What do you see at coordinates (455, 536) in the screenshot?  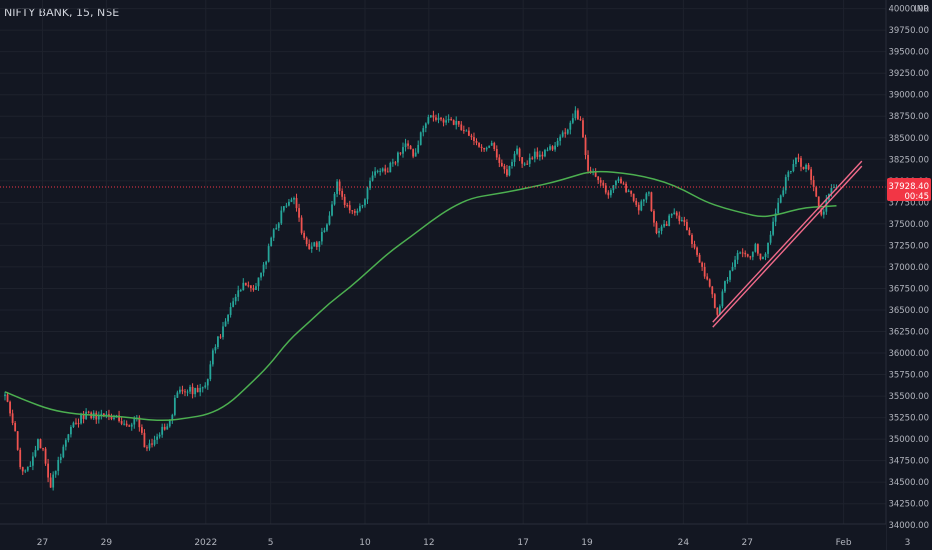 I see `time-axis: 27 29 2022 5 10 12 17 19 24 27 Feb 3` at bounding box center [455, 536].